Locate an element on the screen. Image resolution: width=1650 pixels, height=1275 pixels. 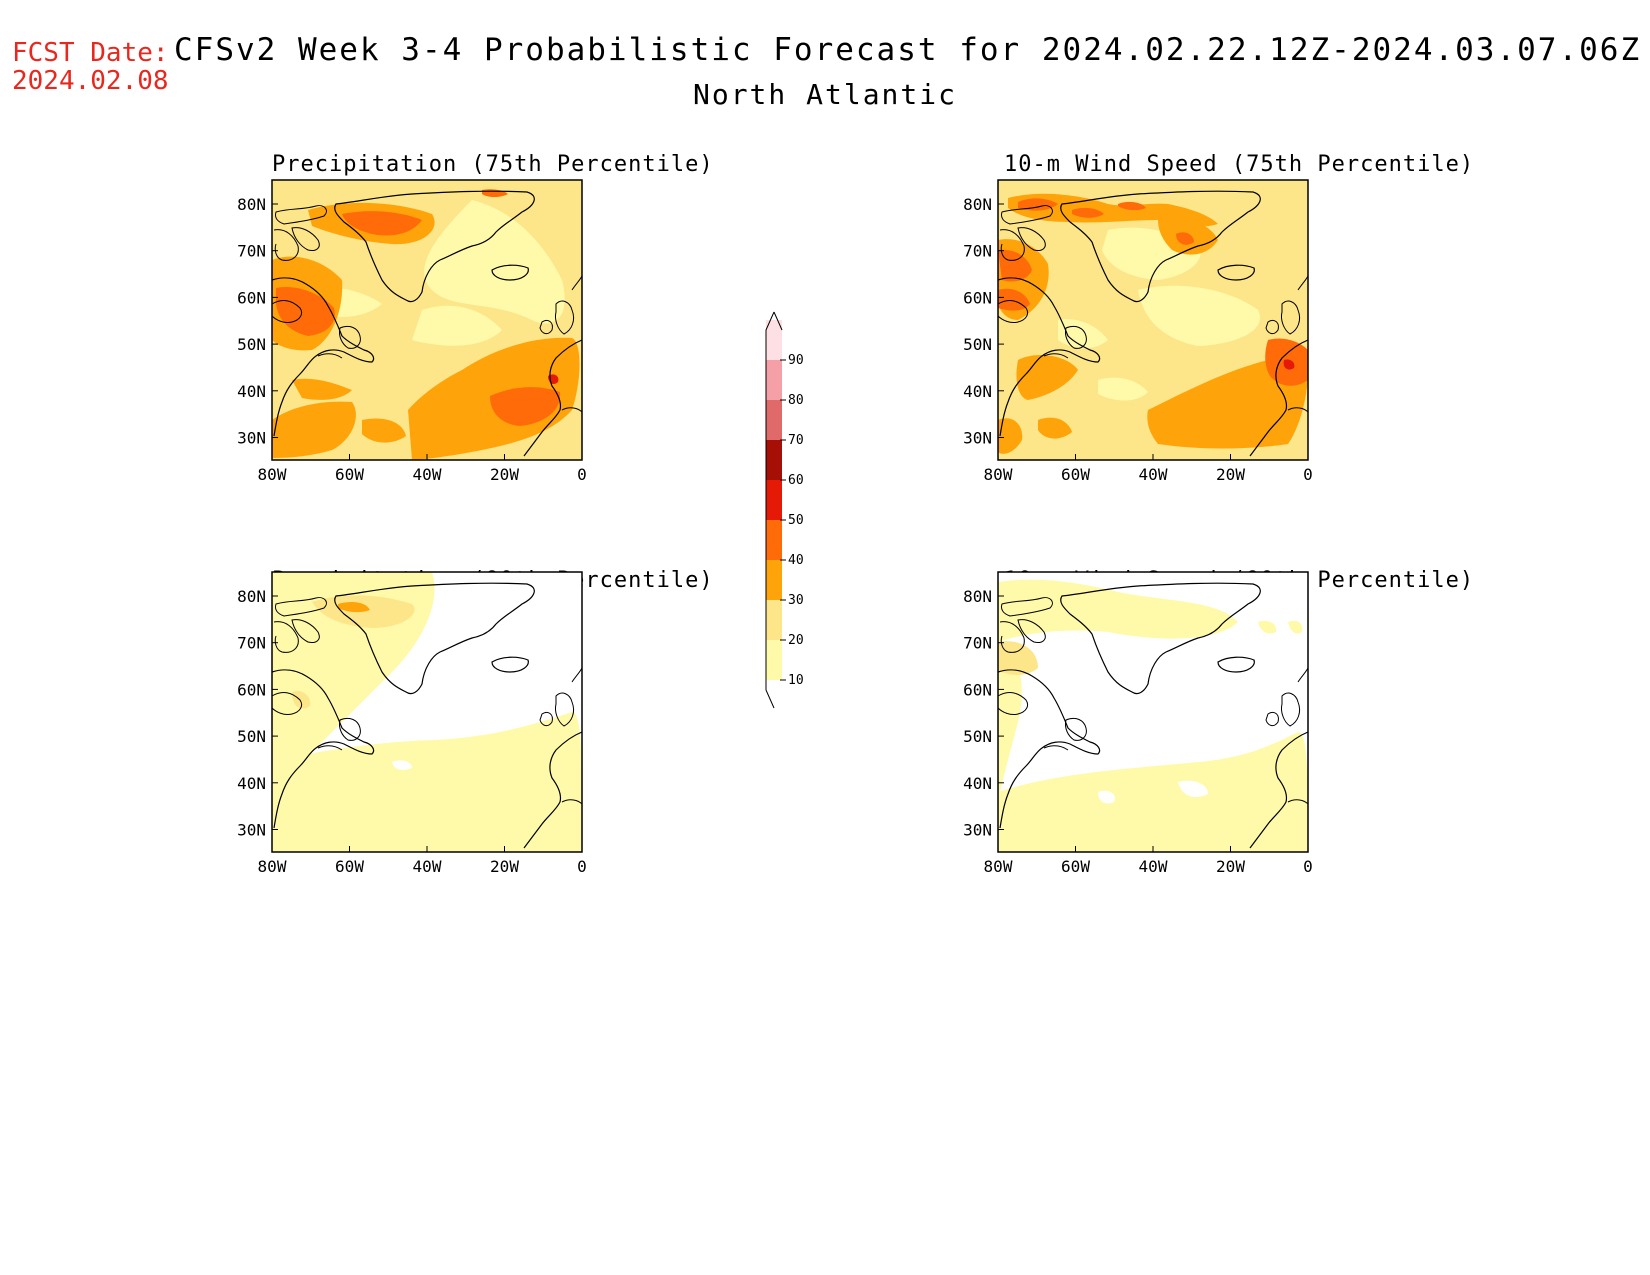
forecast-date-label: FCST Date: is located at coordinates (90, 53).